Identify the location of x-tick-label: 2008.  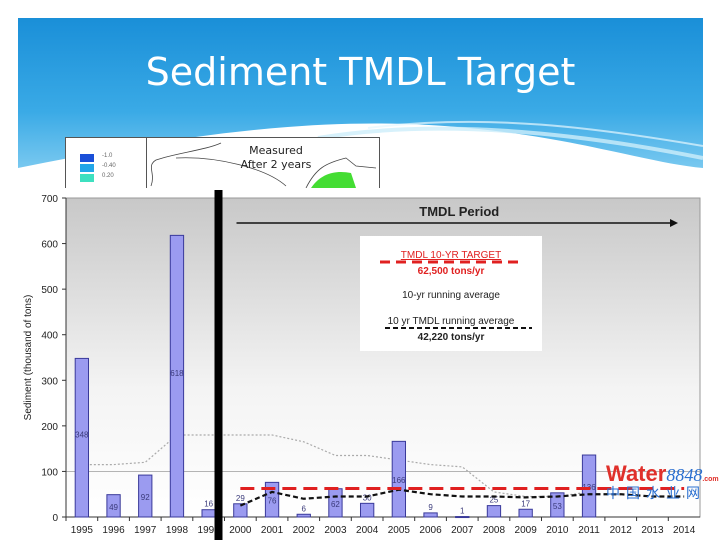
(494, 530).